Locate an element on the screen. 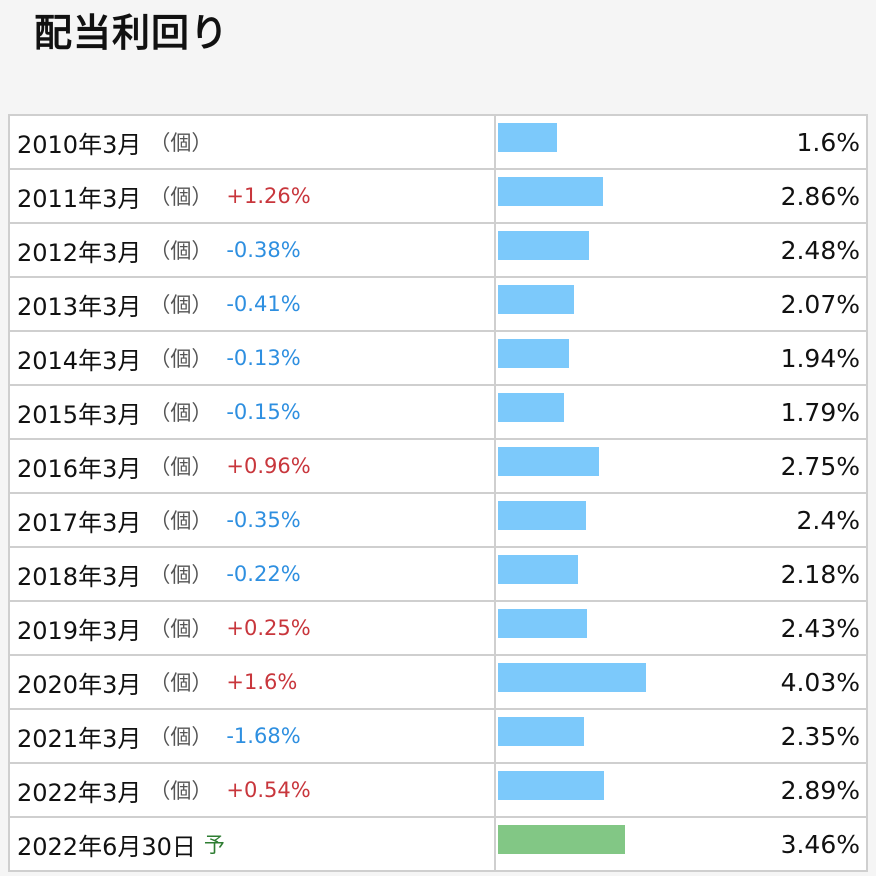  table-row: 2022年6月30日予 3.46% is located at coordinates (438, 845).